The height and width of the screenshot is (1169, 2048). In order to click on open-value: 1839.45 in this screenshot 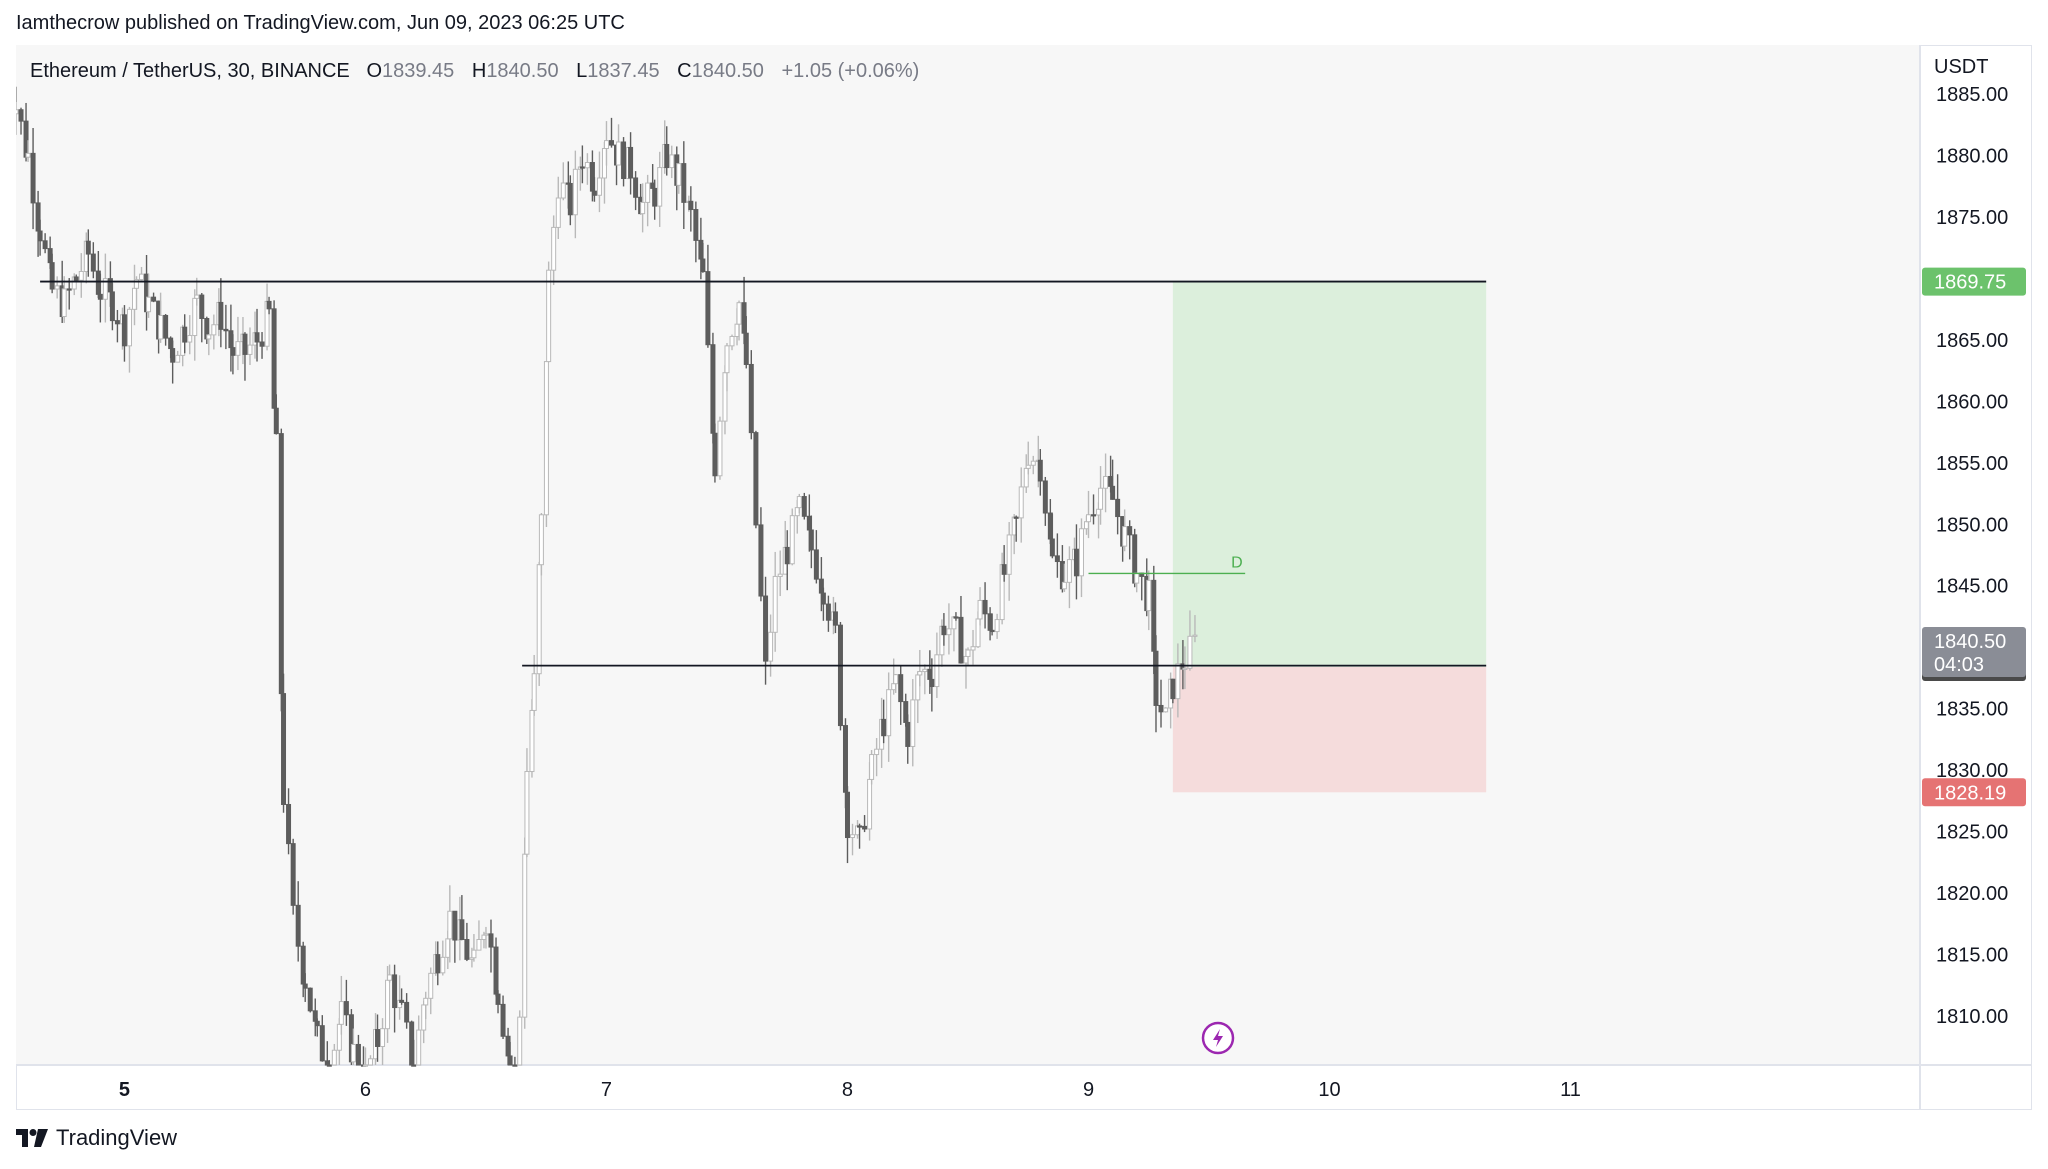, I will do `click(418, 71)`.